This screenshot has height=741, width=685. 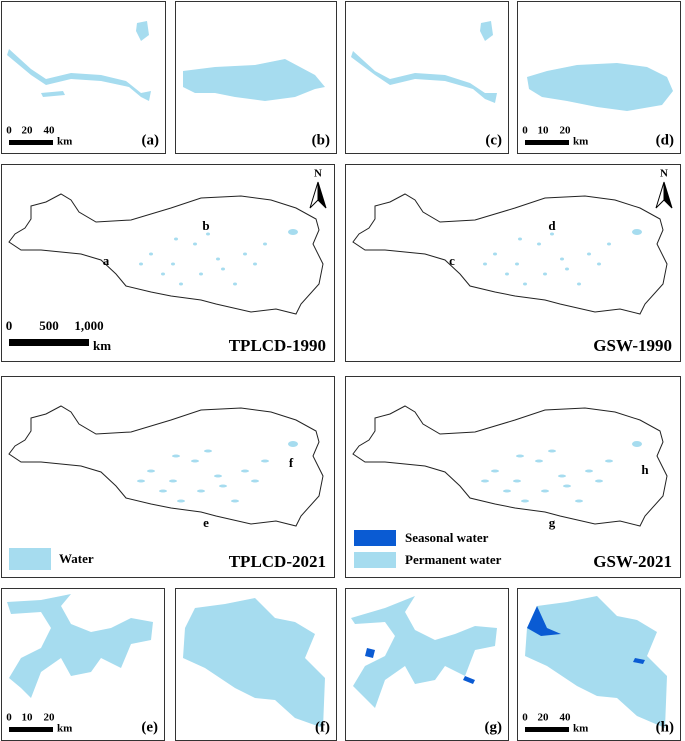 What do you see at coordinates (291, 462) in the screenshot?
I see `site-label: f` at bounding box center [291, 462].